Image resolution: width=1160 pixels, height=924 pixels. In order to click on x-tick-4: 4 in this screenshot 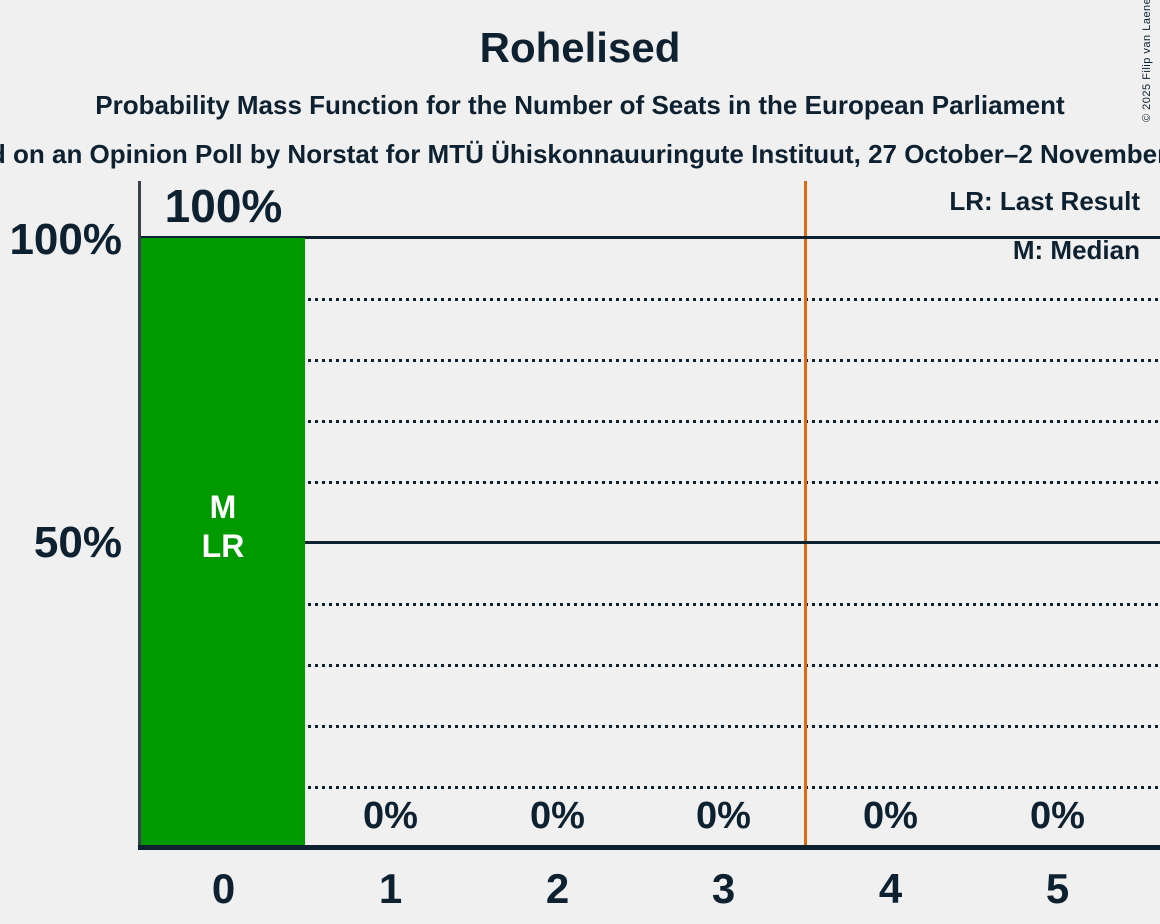, I will do `click(890, 888)`.